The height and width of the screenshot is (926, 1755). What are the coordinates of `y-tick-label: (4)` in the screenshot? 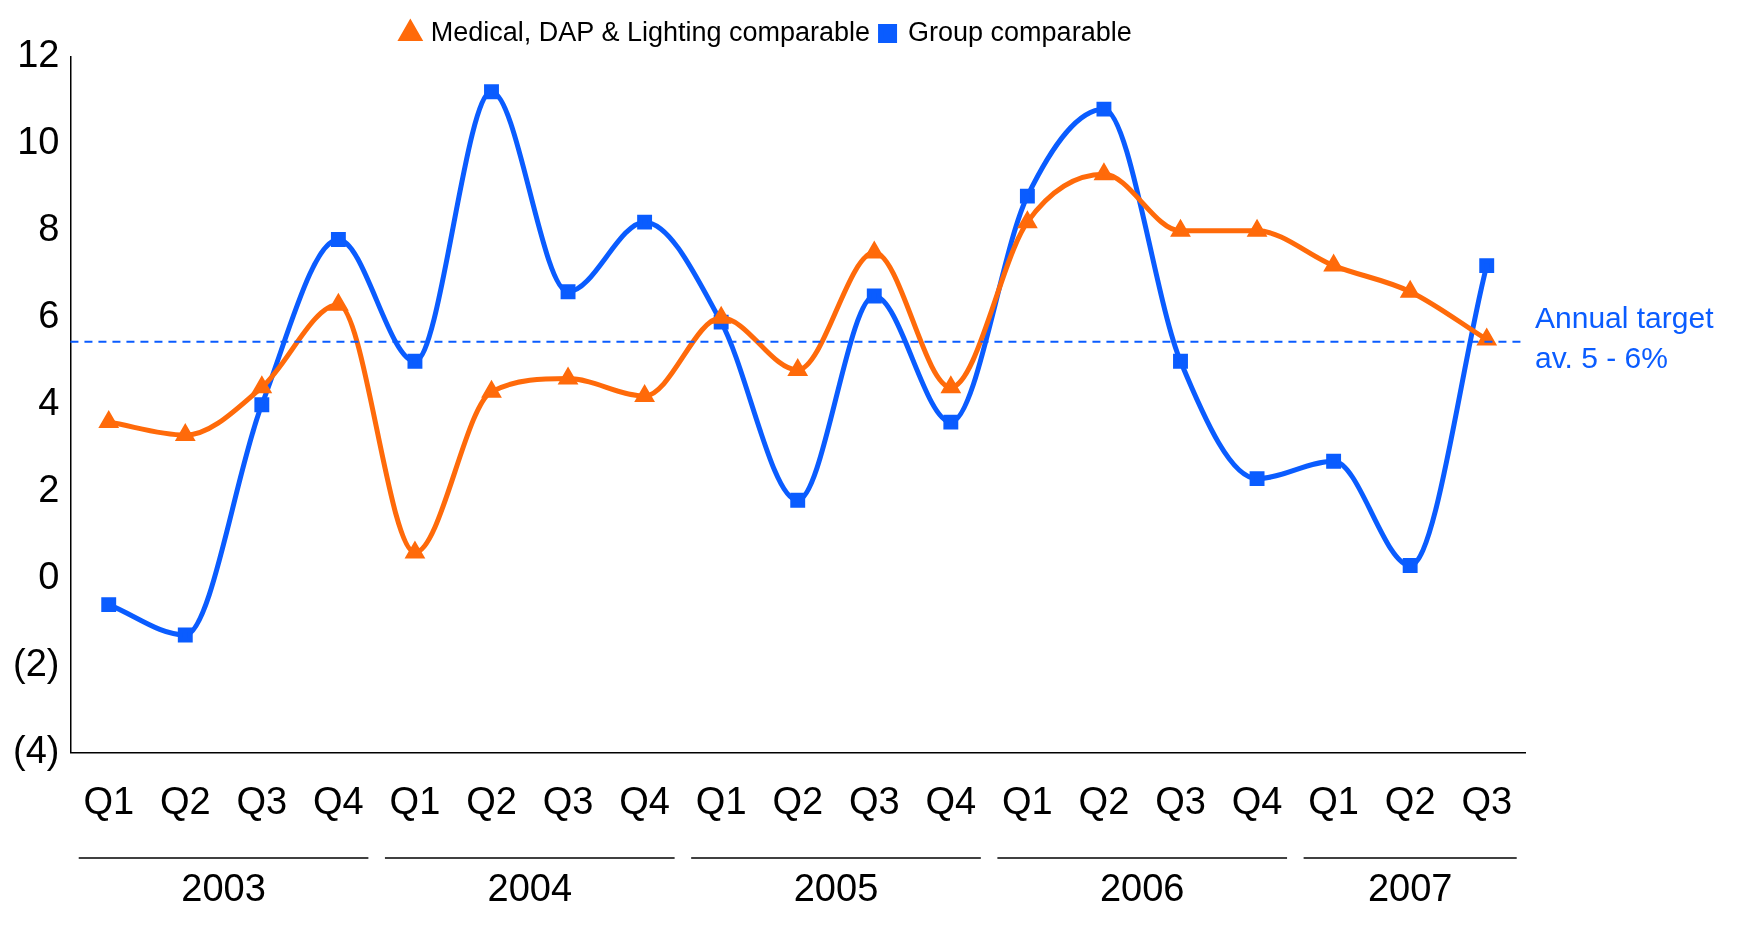 It's located at (36, 749).